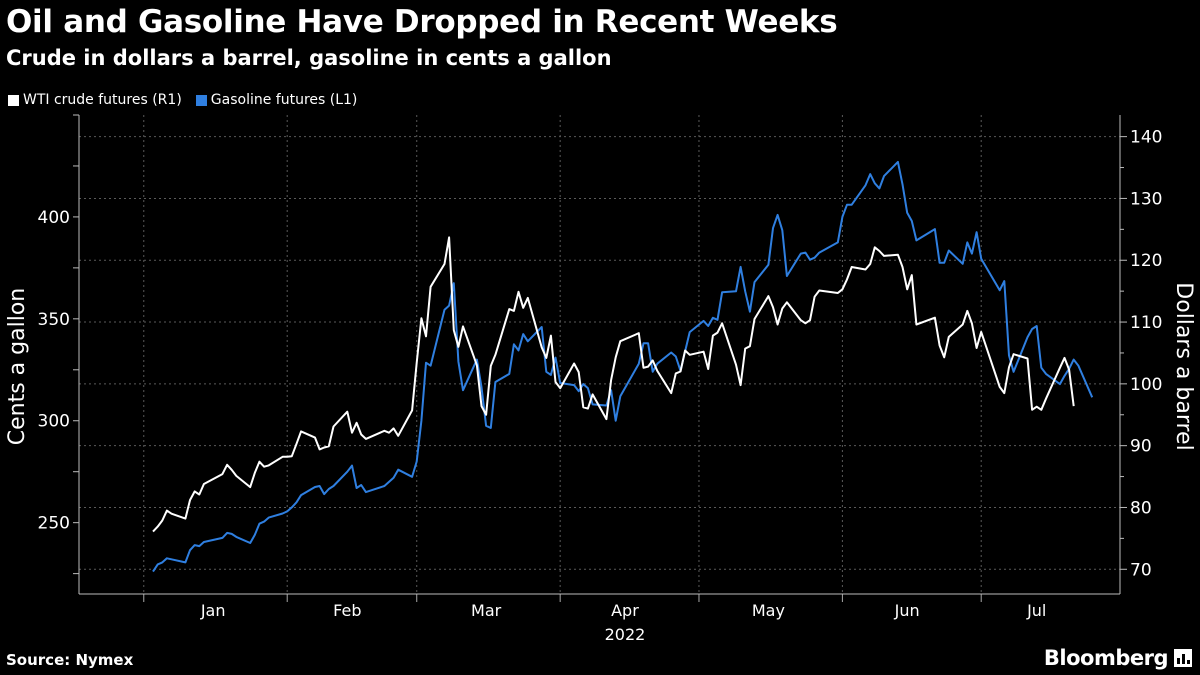 This screenshot has width=1200, height=675. What do you see at coordinates (486, 610) in the screenshot?
I see `x-tick-label: Mar` at bounding box center [486, 610].